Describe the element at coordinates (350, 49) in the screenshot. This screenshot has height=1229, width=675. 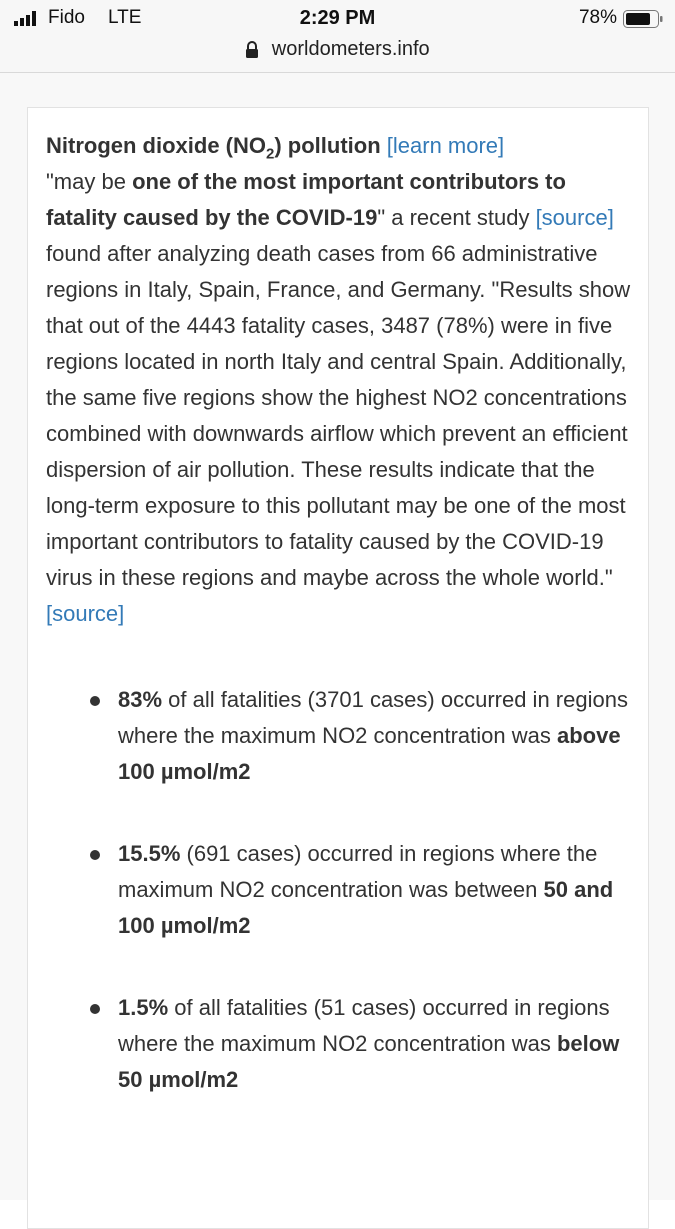
I see `url-text: worldometers.info` at that location.